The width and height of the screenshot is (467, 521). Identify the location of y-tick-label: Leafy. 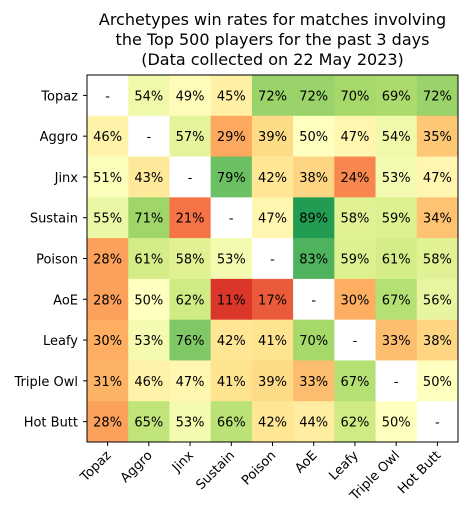
(60, 341).